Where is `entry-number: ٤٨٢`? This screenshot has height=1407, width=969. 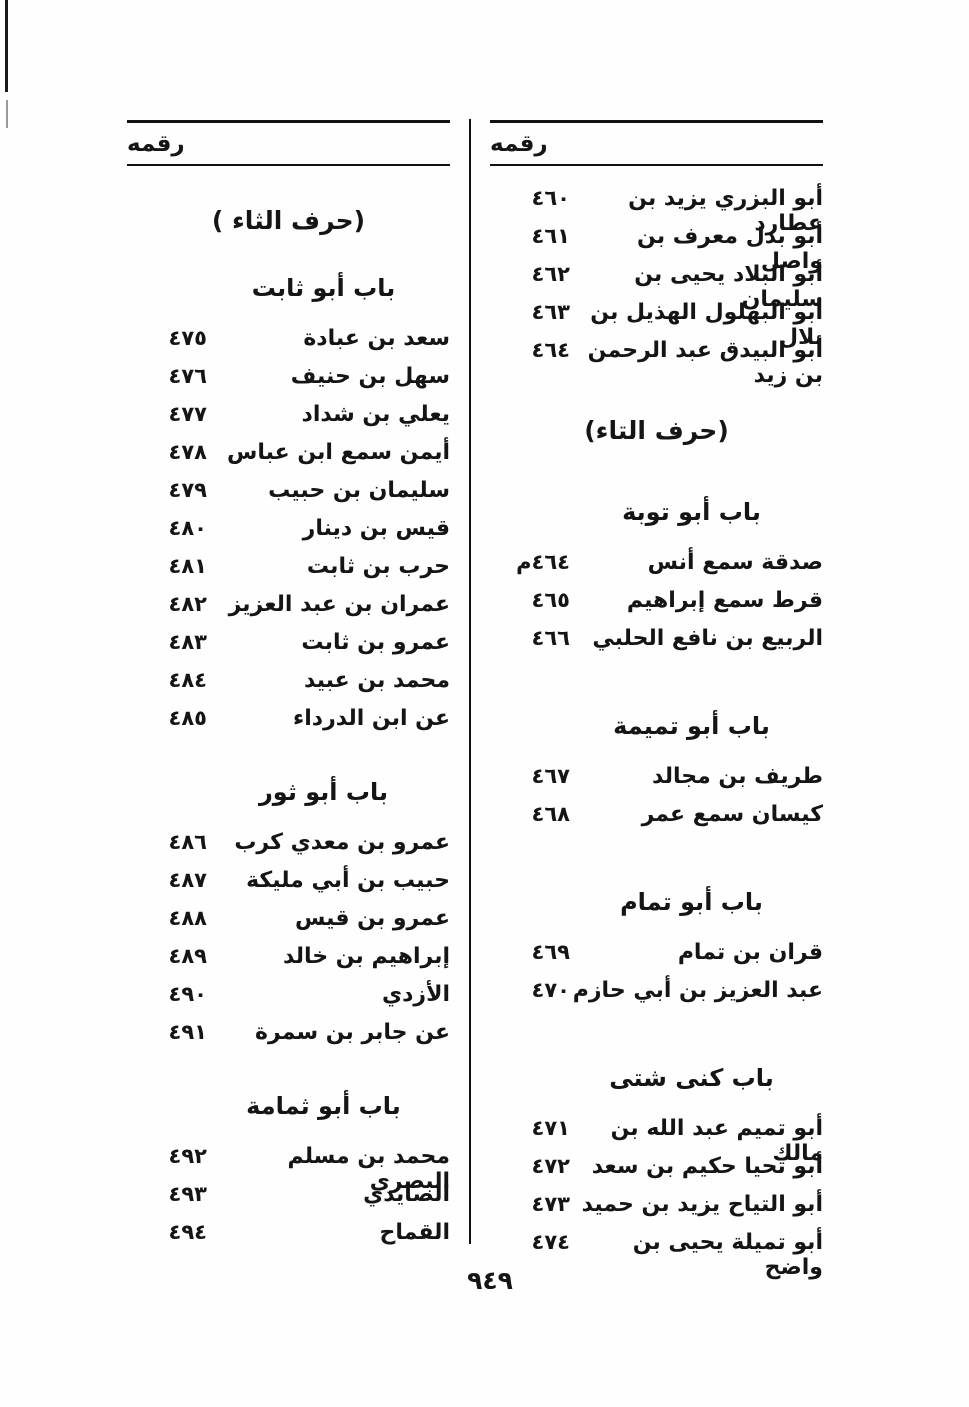
entry-number: ٤٨٢ is located at coordinates (187, 604).